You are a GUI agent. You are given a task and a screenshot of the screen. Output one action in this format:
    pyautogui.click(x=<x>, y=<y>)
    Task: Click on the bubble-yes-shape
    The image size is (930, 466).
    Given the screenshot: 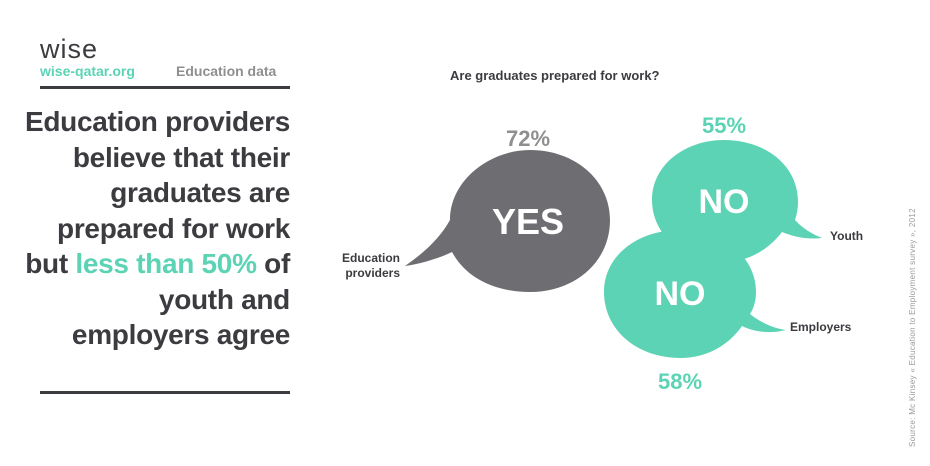 What is the action you would take?
    pyautogui.click(x=507, y=221)
    